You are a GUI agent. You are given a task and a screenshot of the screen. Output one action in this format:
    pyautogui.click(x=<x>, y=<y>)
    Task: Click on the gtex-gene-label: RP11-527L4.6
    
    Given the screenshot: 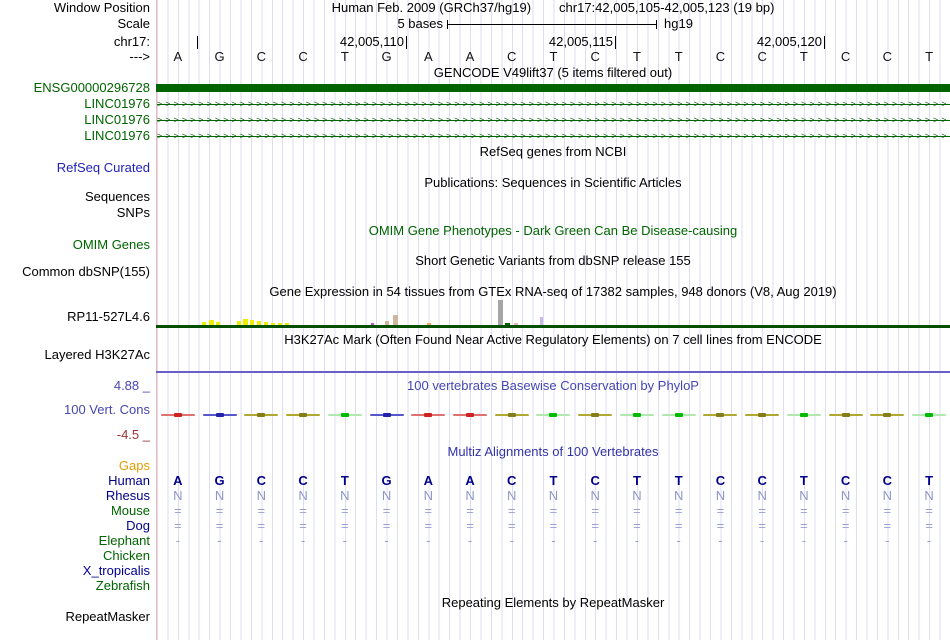 What is the action you would take?
    pyautogui.click(x=108, y=316)
    